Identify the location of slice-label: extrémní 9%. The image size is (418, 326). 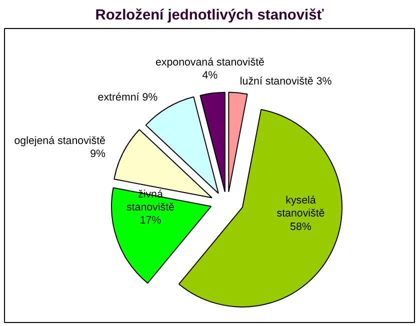
(128, 98).